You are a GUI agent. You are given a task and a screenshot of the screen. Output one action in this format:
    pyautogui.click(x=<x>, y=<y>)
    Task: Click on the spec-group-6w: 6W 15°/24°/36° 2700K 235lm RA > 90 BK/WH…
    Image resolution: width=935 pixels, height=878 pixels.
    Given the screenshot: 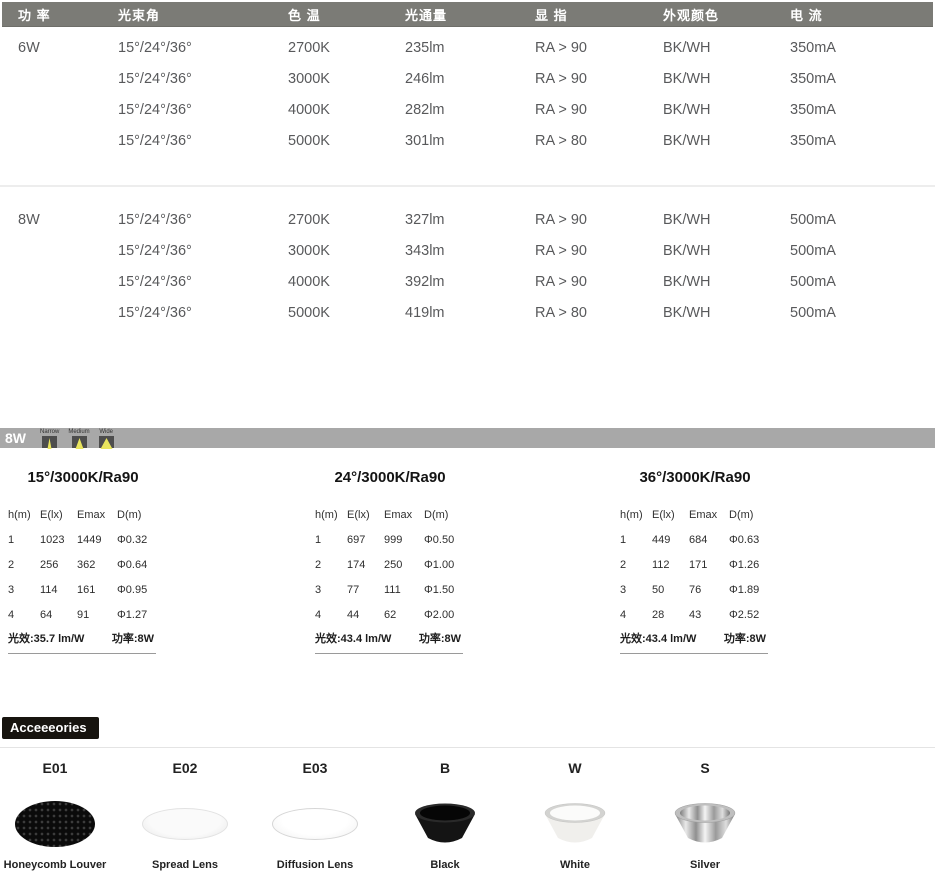 What is the action you would take?
    pyautogui.click(x=467, y=94)
    